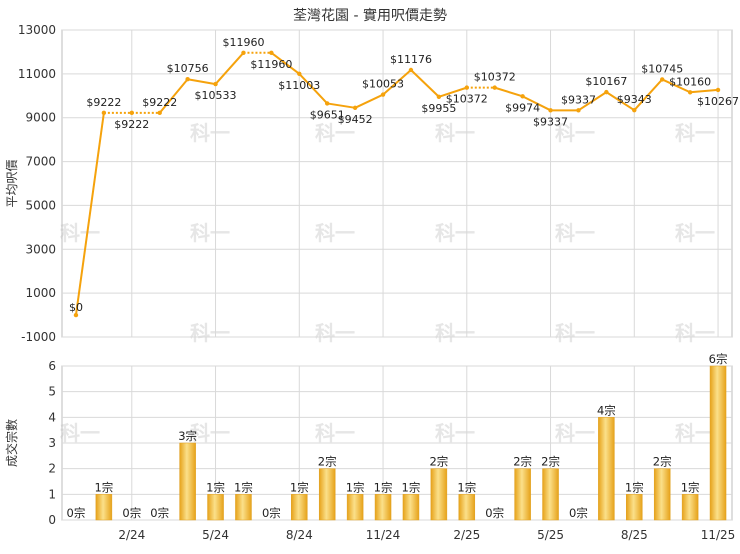 Image resolution: width=740 pixels, height=554 pixels. Describe the element at coordinates (550, 535) in the screenshot. I see `x-tick-label: 5/25` at that location.